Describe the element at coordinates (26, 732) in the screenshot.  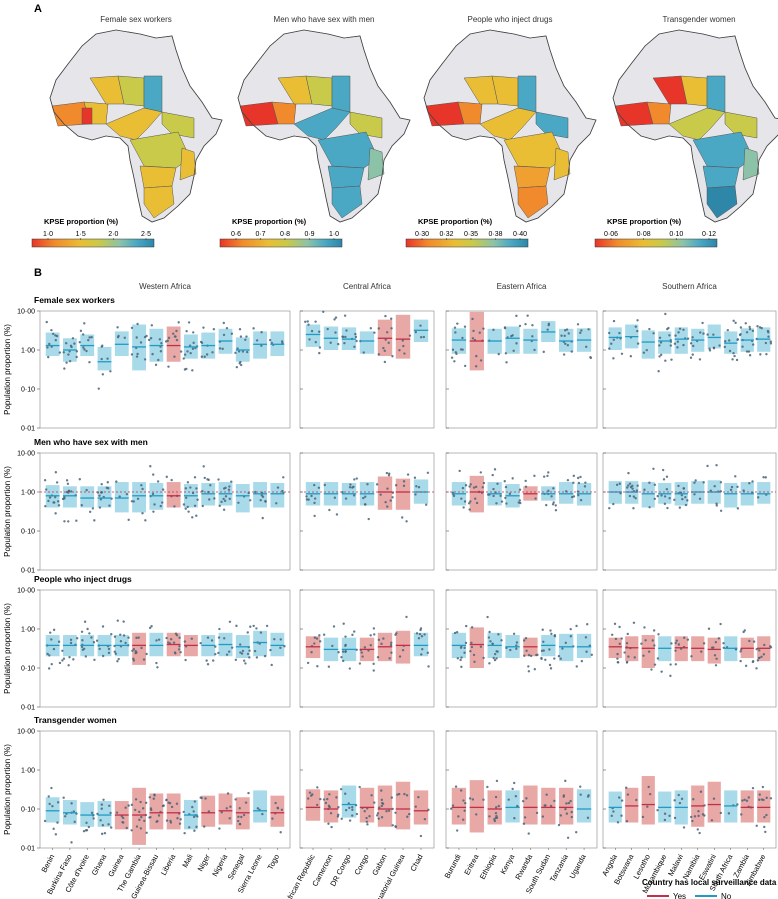
I see `y-tick-label: 10·00` at that location.